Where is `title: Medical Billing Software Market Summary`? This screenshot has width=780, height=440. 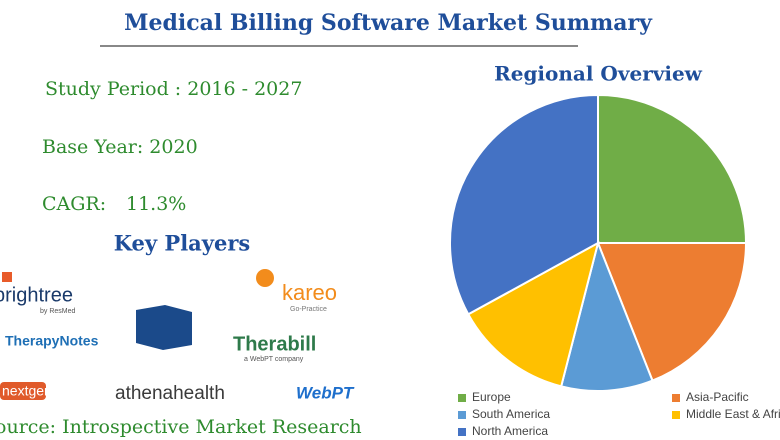
title: Medical Billing Software Market Summary is located at coordinates (388, 23).